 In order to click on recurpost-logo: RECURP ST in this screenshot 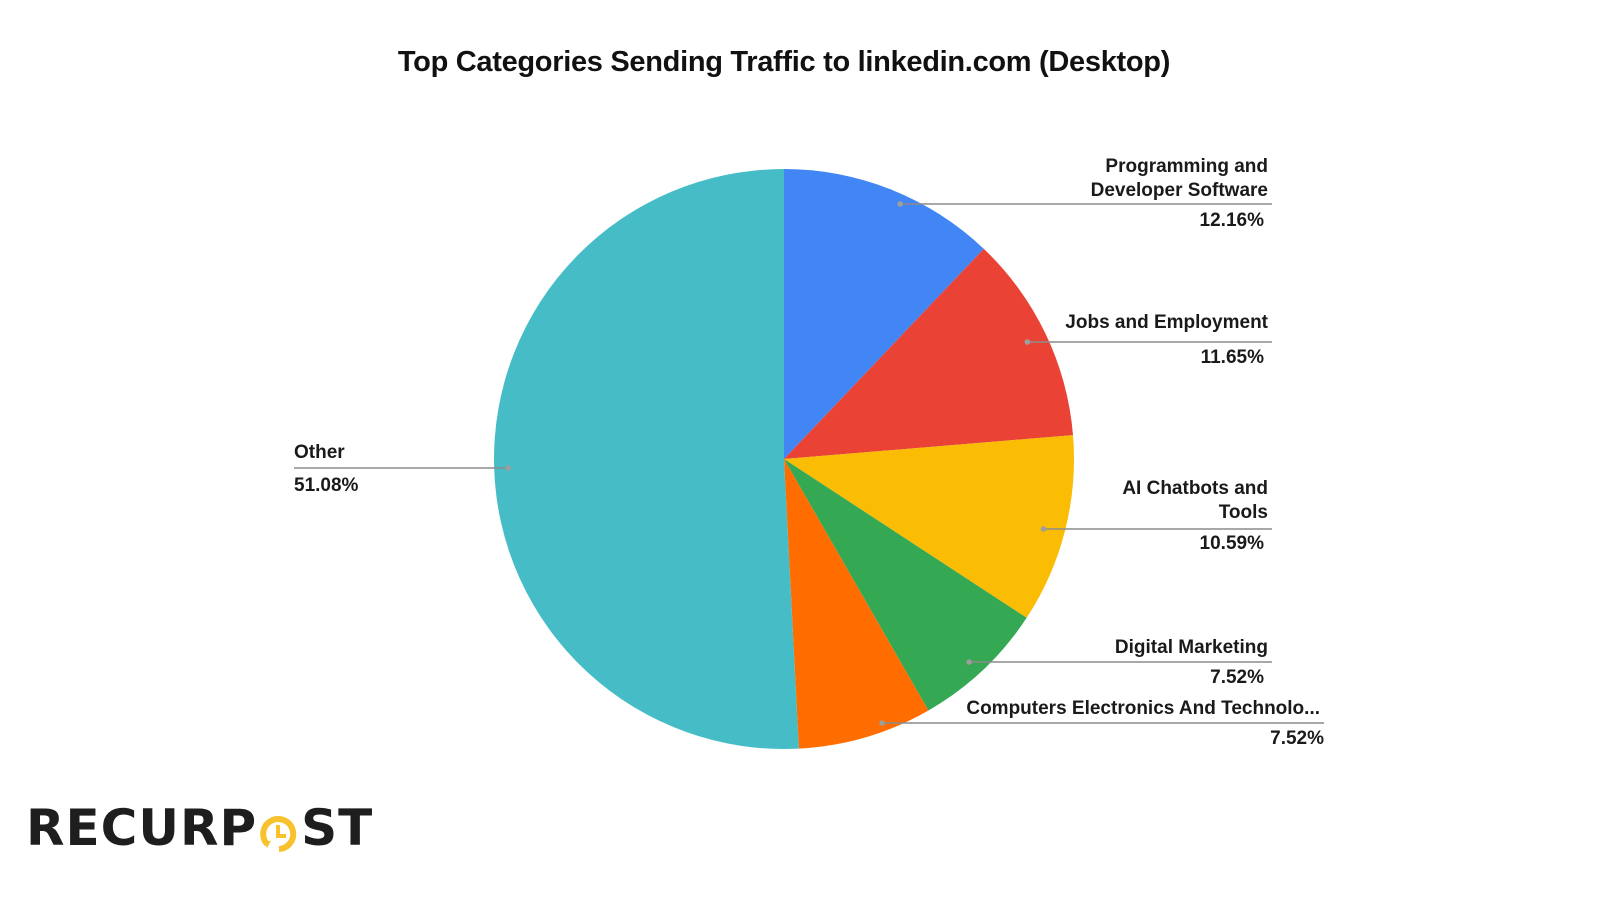, I will do `click(200, 828)`.